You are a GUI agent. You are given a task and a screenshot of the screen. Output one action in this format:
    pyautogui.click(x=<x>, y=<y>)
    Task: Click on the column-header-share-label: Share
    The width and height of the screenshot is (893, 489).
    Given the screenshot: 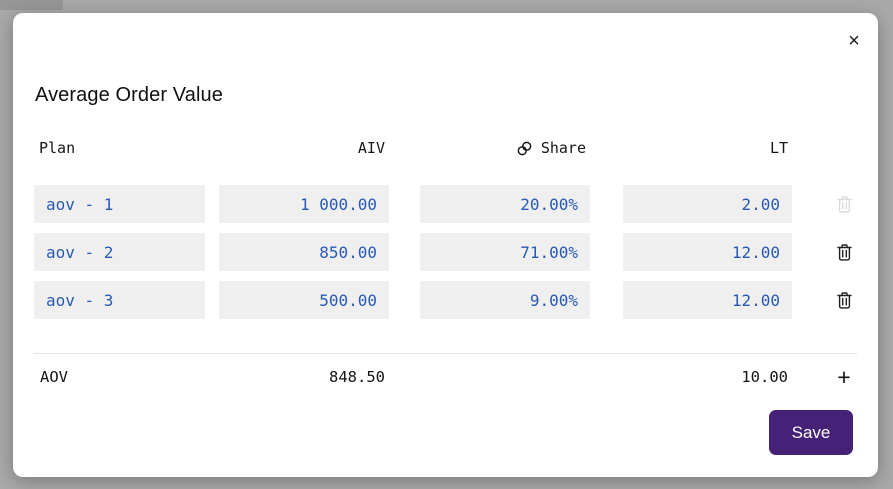 What is the action you would take?
    pyautogui.click(x=563, y=148)
    